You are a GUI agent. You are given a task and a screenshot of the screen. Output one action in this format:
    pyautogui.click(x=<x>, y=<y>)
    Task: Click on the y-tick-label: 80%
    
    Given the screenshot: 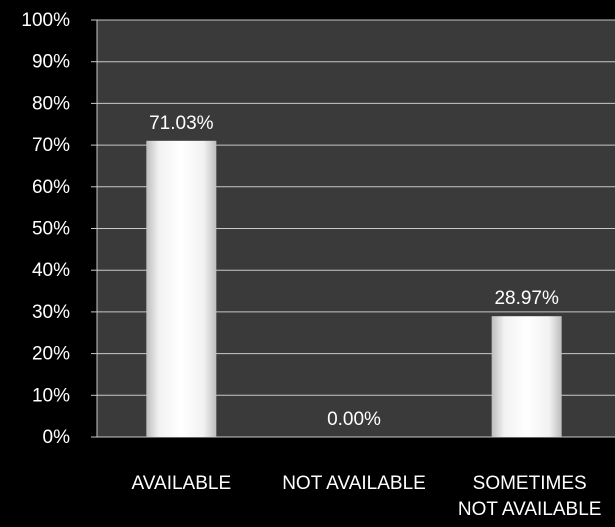 What is the action you would take?
    pyautogui.click(x=51, y=103)
    